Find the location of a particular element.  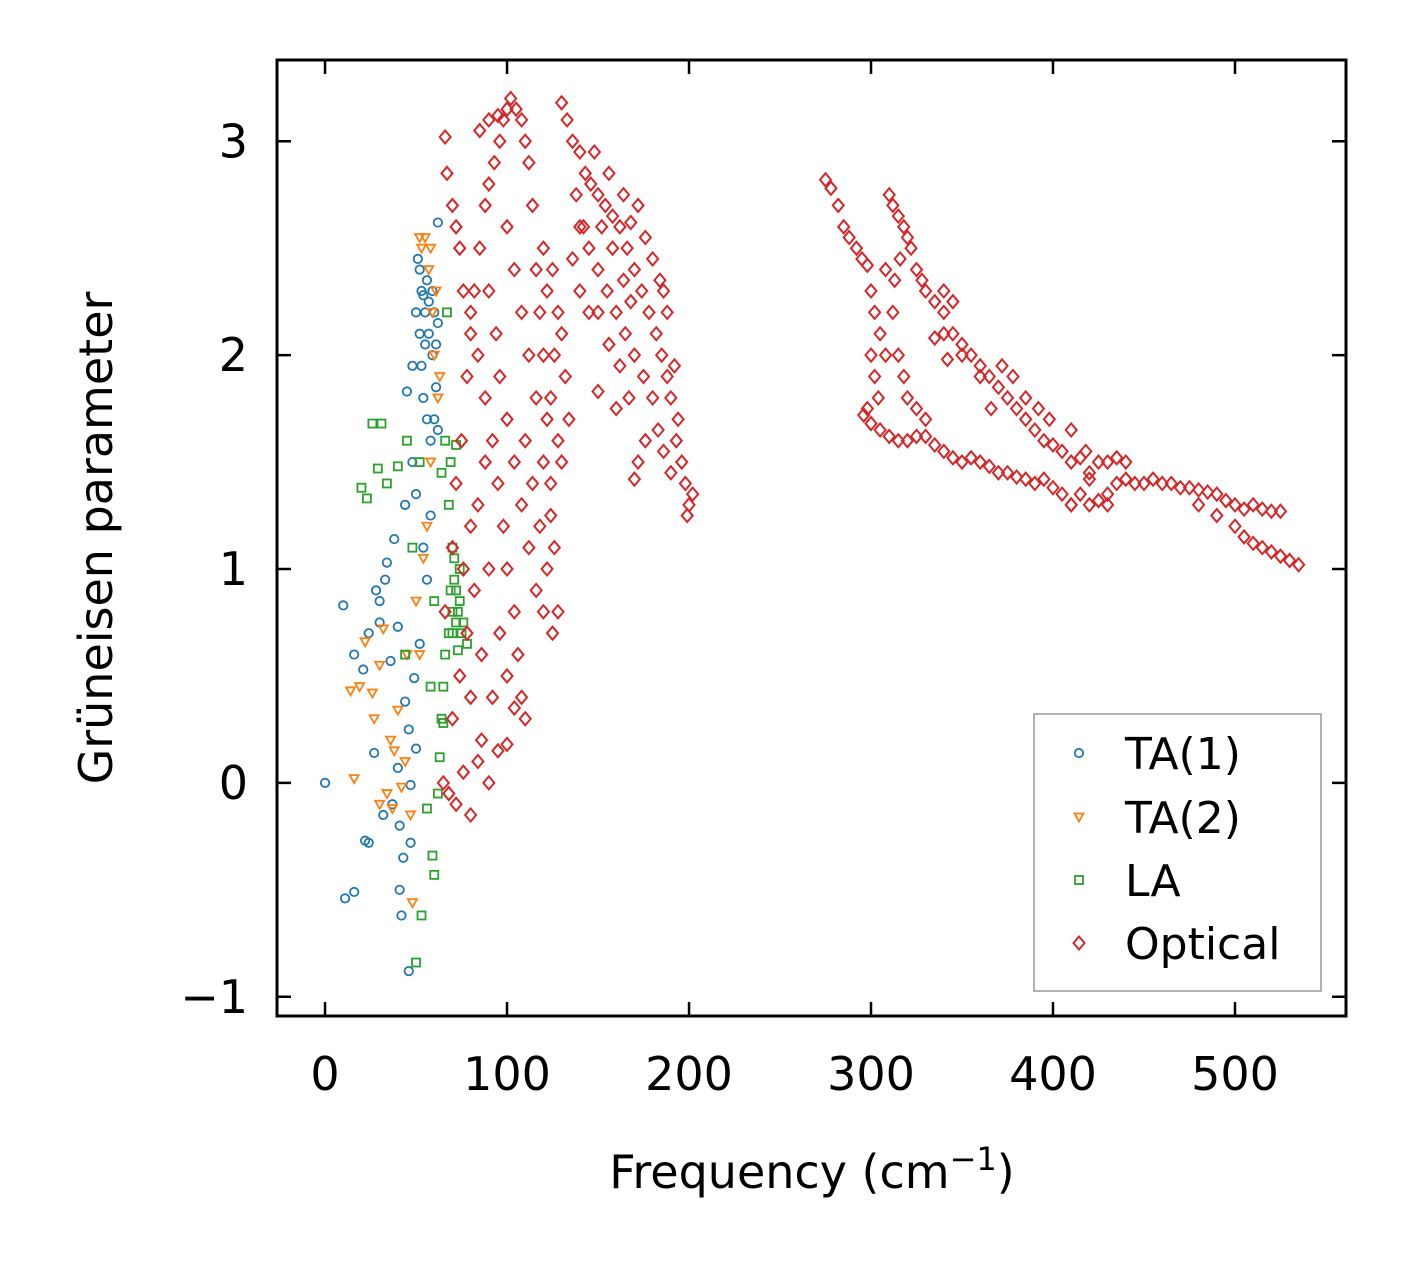

legend: TA(1) TA(2) LA Optical is located at coordinates (1177, 852).